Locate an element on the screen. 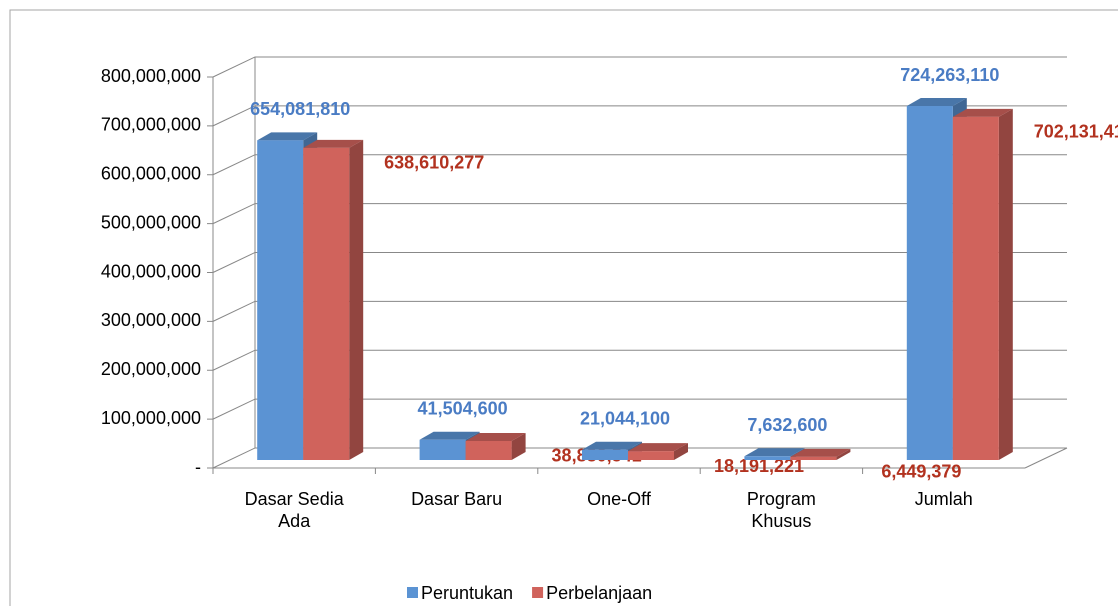 The height and width of the screenshot is (606, 1118). legend-label: Perbelanjaan is located at coordinates (599, 593).